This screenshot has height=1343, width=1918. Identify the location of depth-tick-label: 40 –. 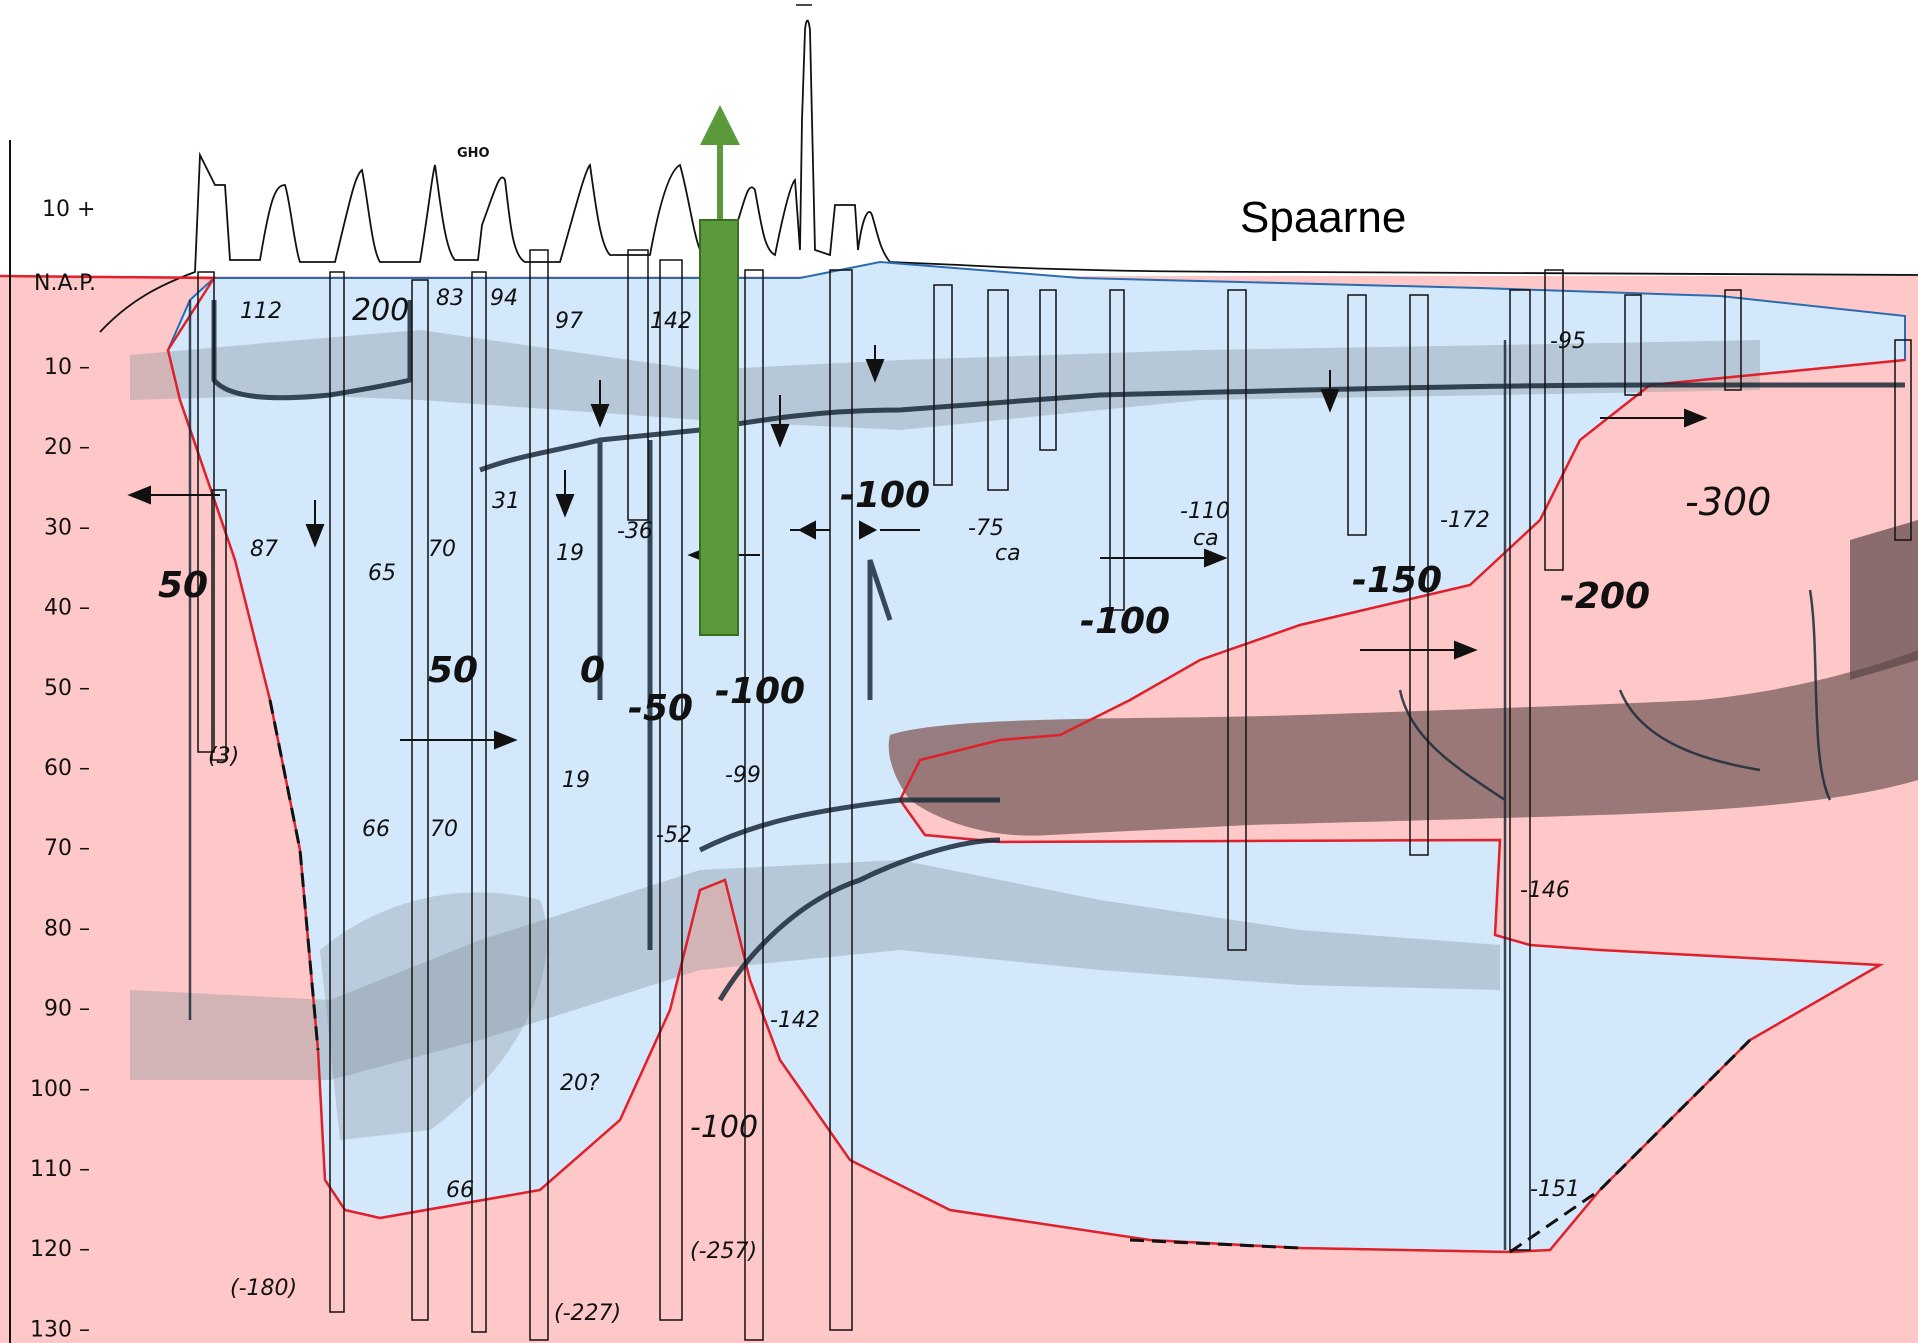
(67, 608).